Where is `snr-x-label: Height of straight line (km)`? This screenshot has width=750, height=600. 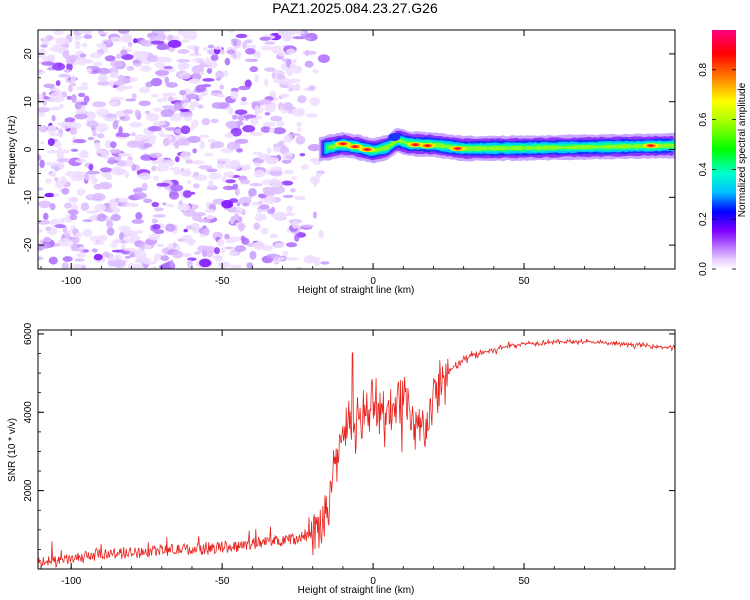 snr-x-label: Height of straight line (km) is located at coordinates (356, 590).